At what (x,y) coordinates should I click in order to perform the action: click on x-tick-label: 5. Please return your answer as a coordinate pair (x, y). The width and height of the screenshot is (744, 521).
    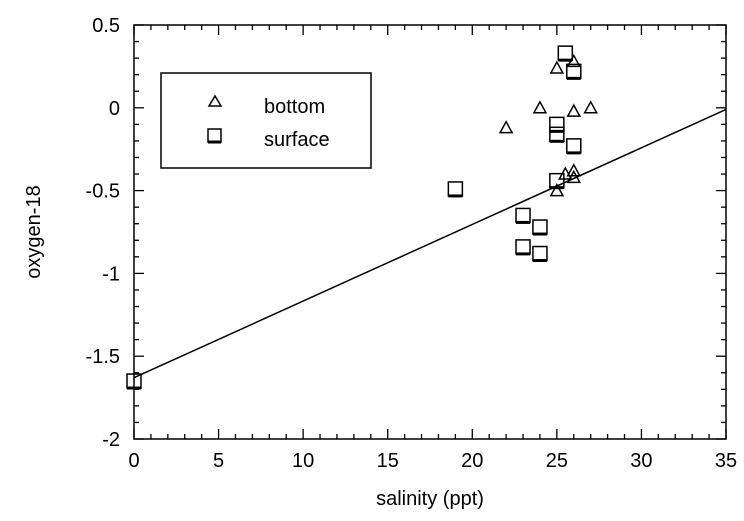
    Looking at the image, I should click on (218, 461).